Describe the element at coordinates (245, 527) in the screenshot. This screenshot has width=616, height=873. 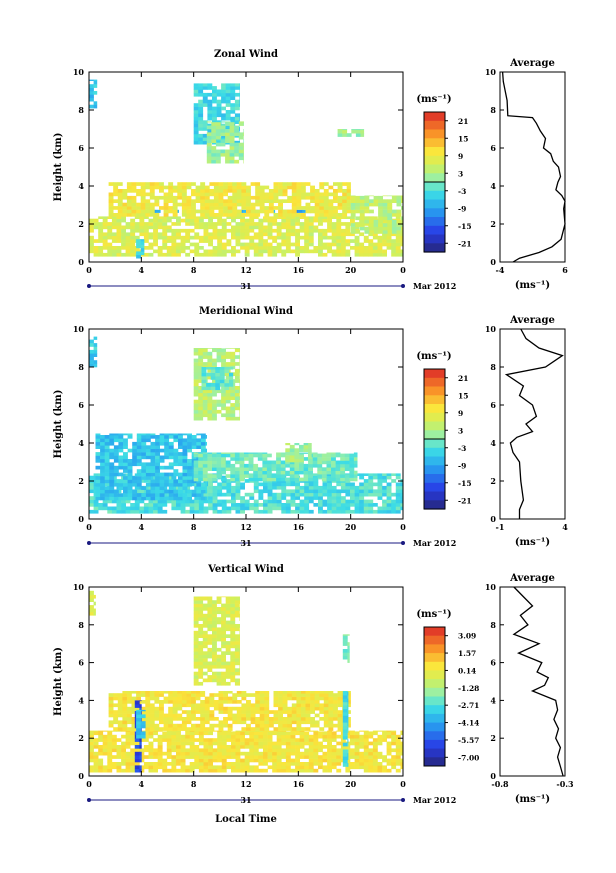
I see `x-tick-label: 12` at that location.